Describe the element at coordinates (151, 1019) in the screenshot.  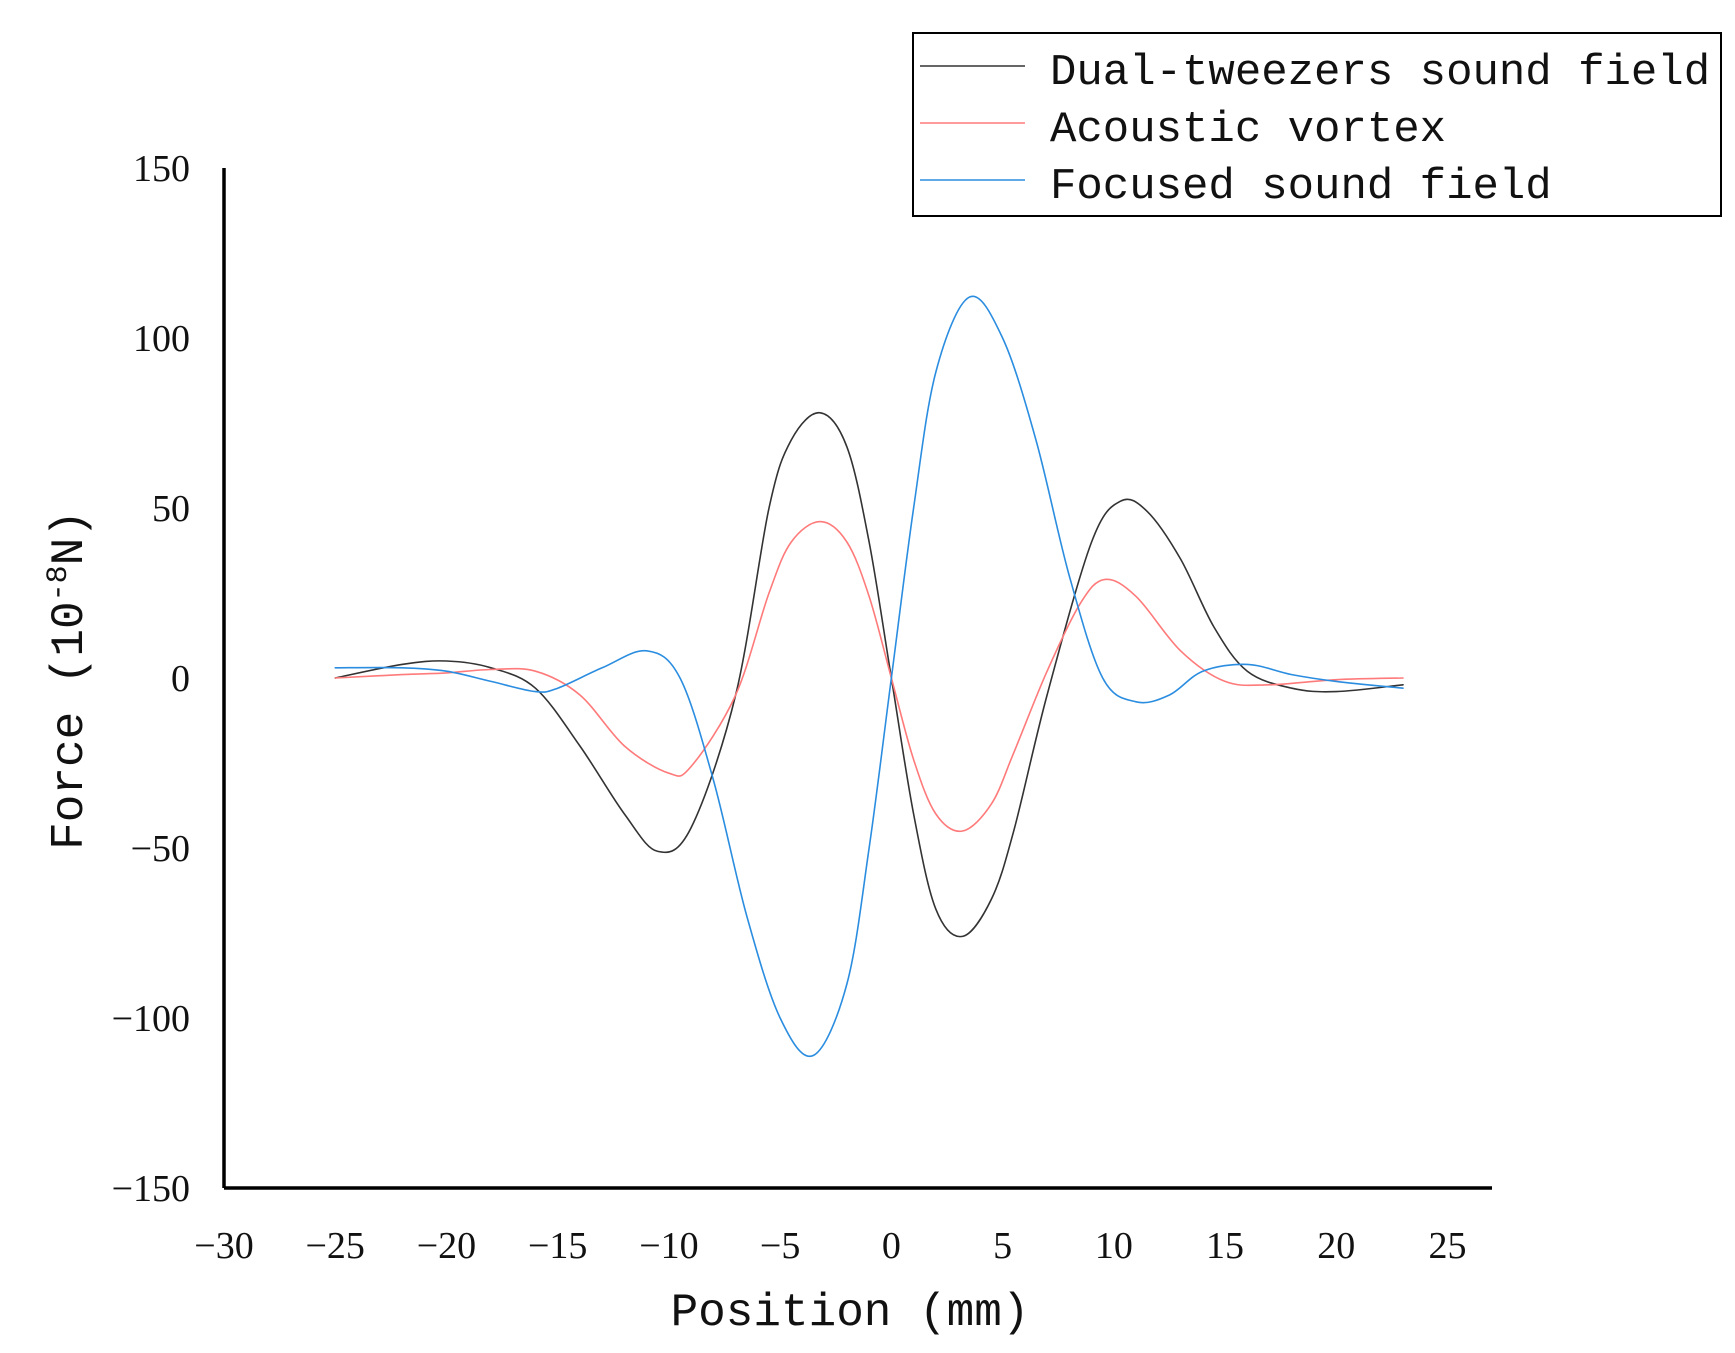
I see `y-tick-label: −100` at that location.